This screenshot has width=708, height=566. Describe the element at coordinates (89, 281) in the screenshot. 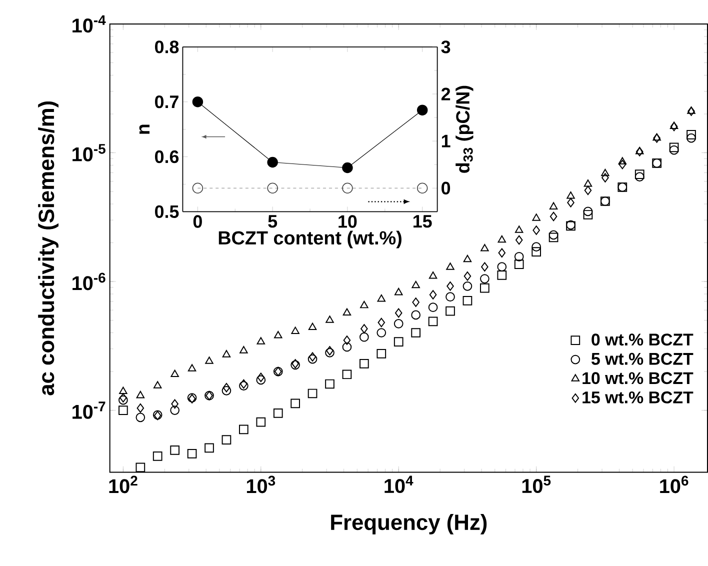

I see `y-tick-label: 10$^{-6}$` at that location.